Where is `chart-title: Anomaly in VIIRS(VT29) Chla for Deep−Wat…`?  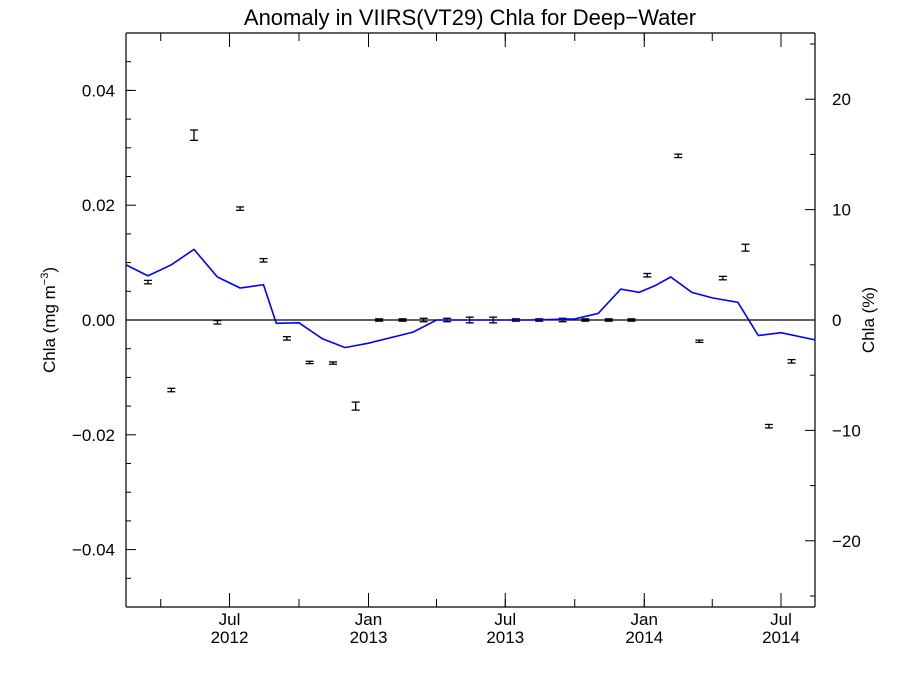 chart-title: Anomaly in VIIRS(VT29) Chla for Deep−Wat… is located at coordinates (470, 17).